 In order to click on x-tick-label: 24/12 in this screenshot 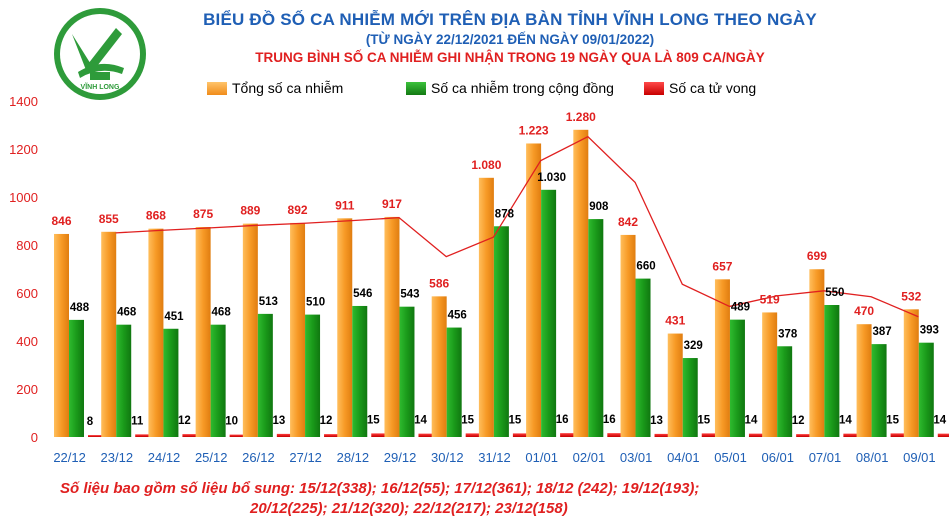, I will do `click(164, 457)`.